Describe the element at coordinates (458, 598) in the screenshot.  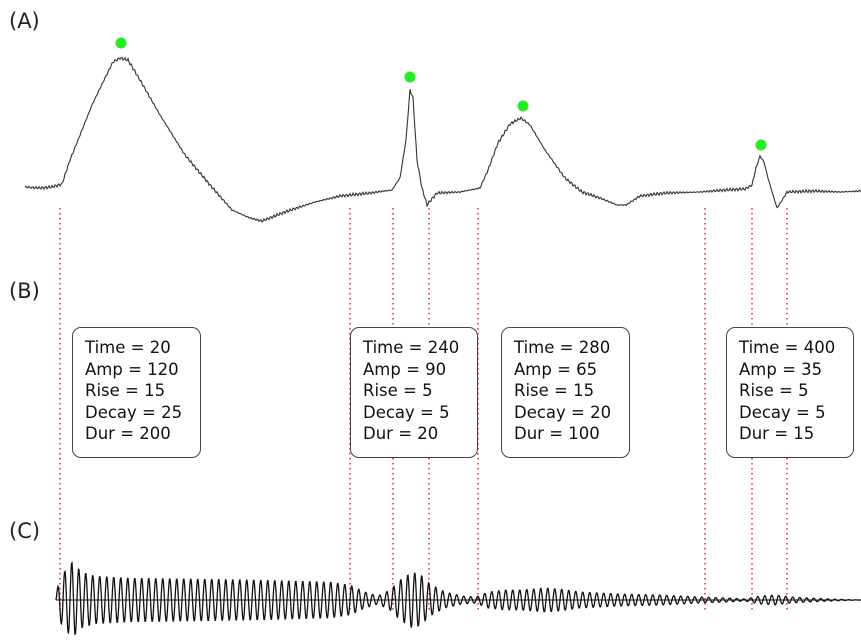
I see `oscillation-trace` at that location.